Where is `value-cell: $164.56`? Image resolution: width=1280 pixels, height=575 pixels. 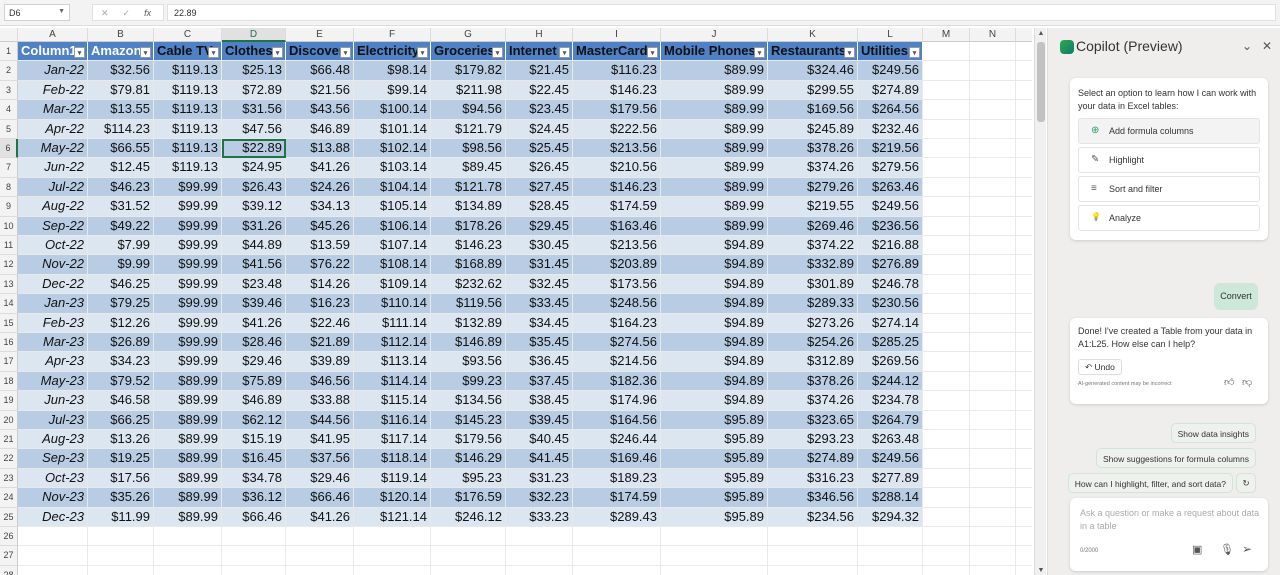 value-cell: $164.56 is located at coordinates (617, 420).